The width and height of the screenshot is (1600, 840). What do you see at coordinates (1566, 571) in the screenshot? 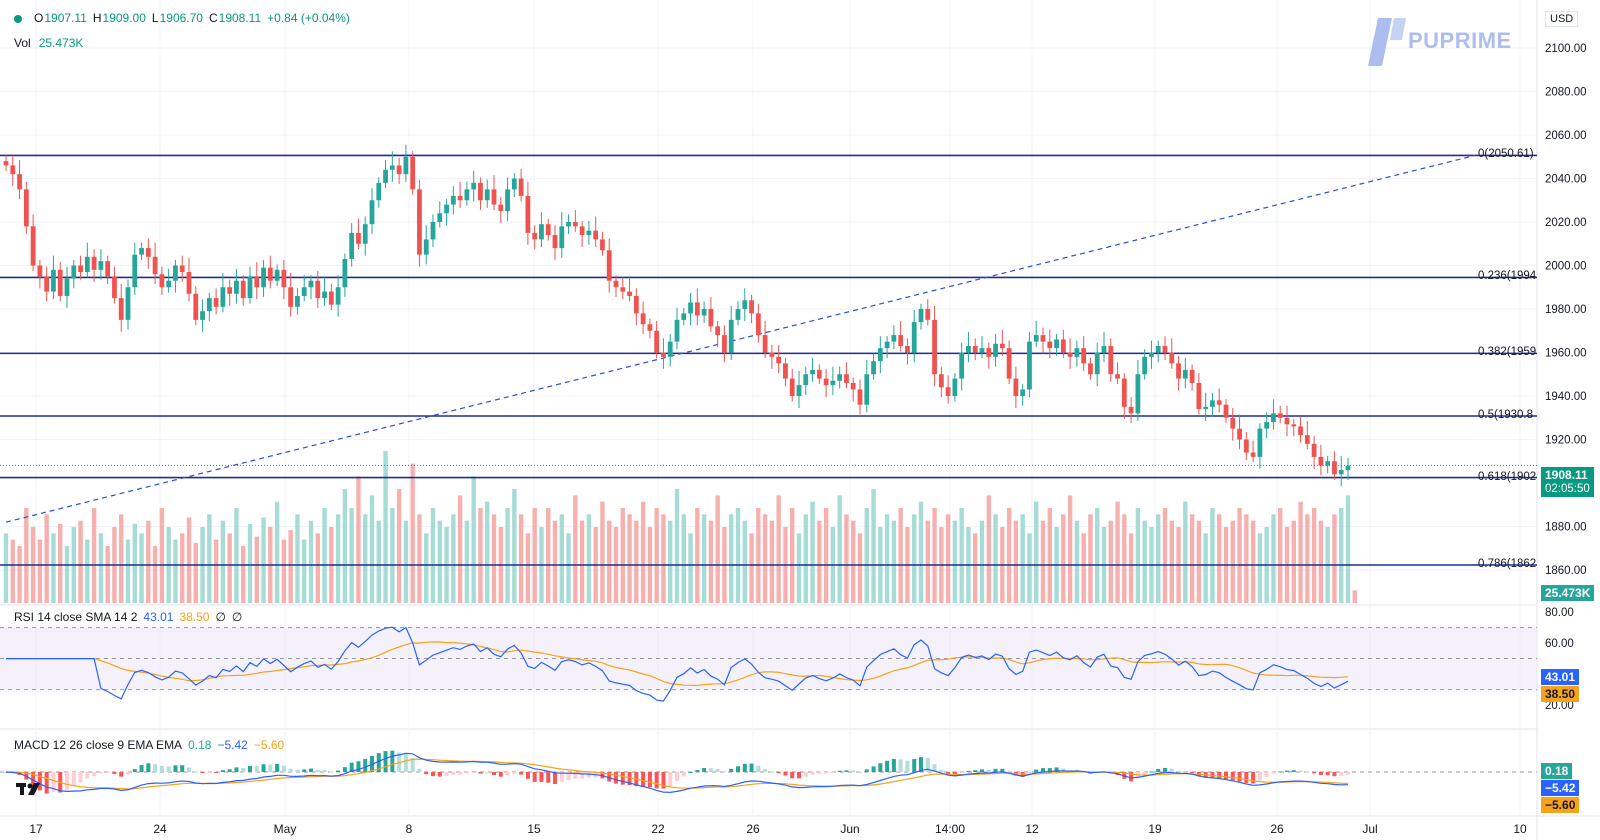
I see `price-tick-label: 1860.00` at bounding box center [1566, 571].